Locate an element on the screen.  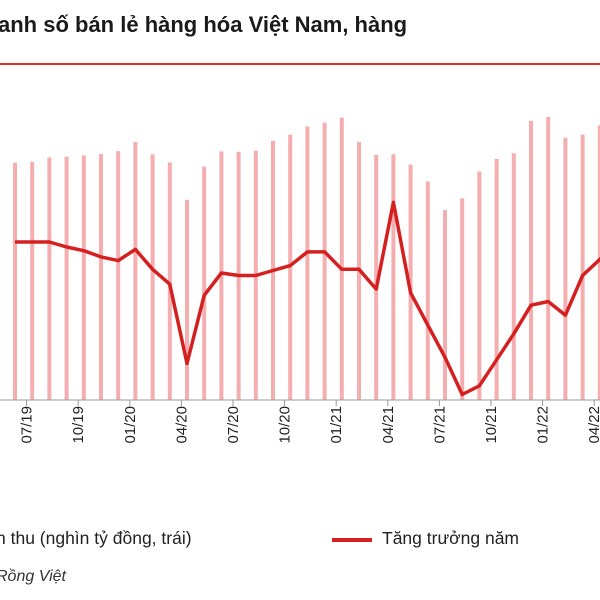
x-tick-label: 10/21 is located at coordinates (491, 425).